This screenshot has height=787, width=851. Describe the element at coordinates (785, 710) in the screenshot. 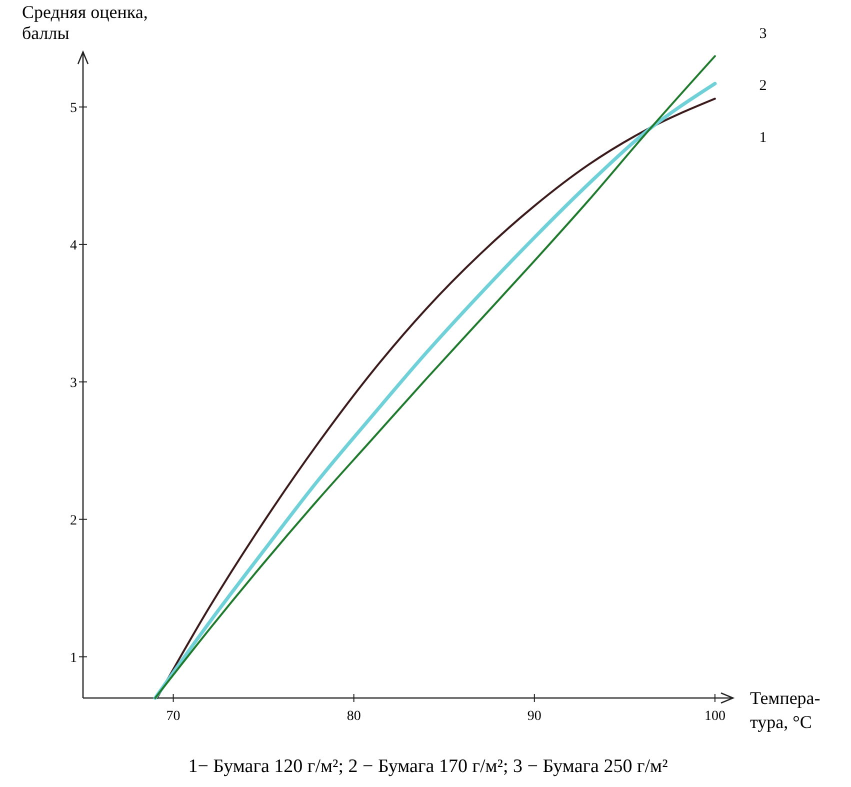

I see `x-axis-title: Темпера- тура, °С` at that location.